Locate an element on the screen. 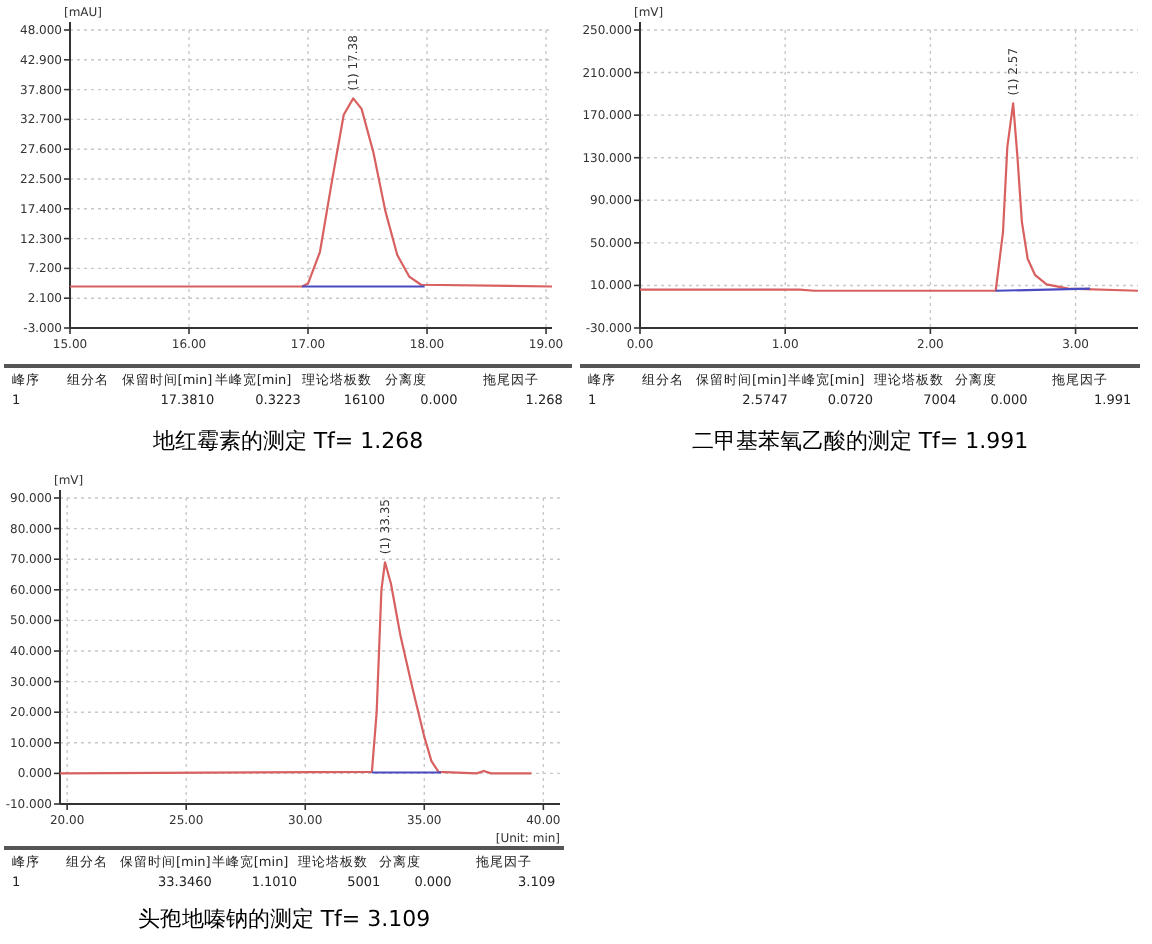 The height and width of the screenshot is (944, 1152). text: 二甲基苯氧乙酸的测定 Tf= 1.991 is located at coordinates (860, 441).